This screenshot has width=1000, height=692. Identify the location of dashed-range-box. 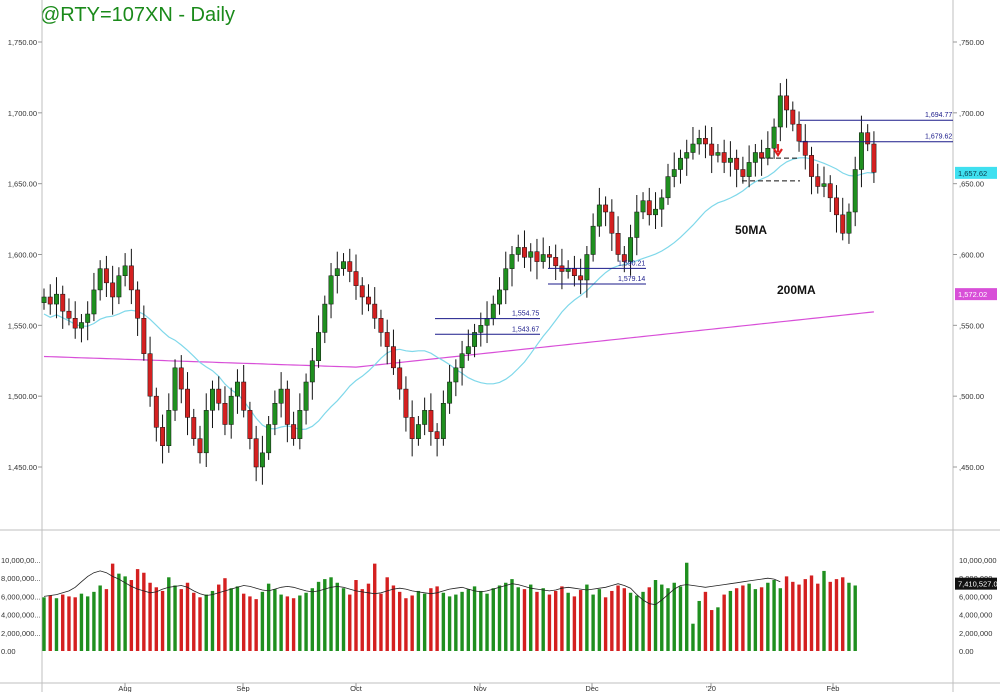
(771, 169).